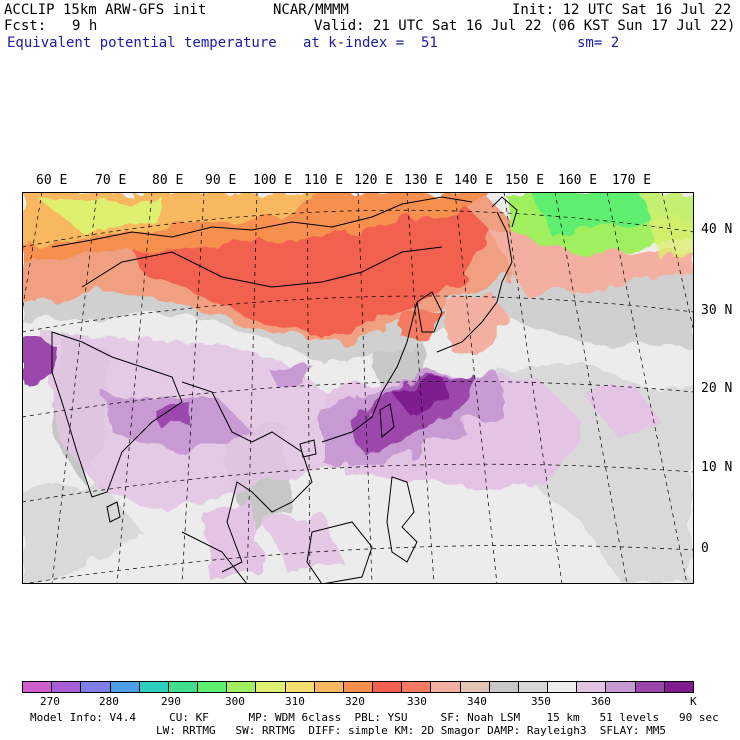 The height and width of the screenshot is (740, 740). I want to click on lon-label: 120 E, so click(374, 180).